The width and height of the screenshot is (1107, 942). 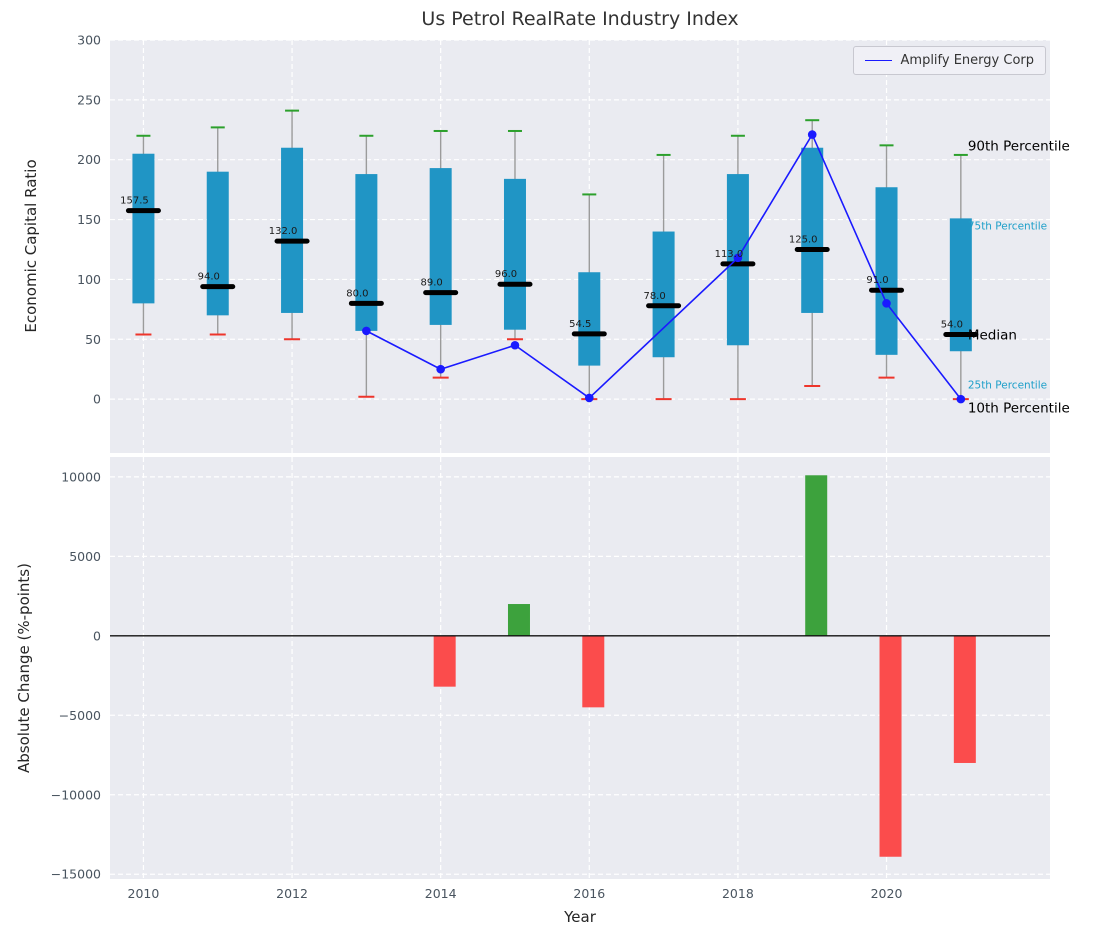 What do you see at coordinates (143, 228) in the screenshot?
I see `boxplot-box-2010` at bounding box center [143, 228].